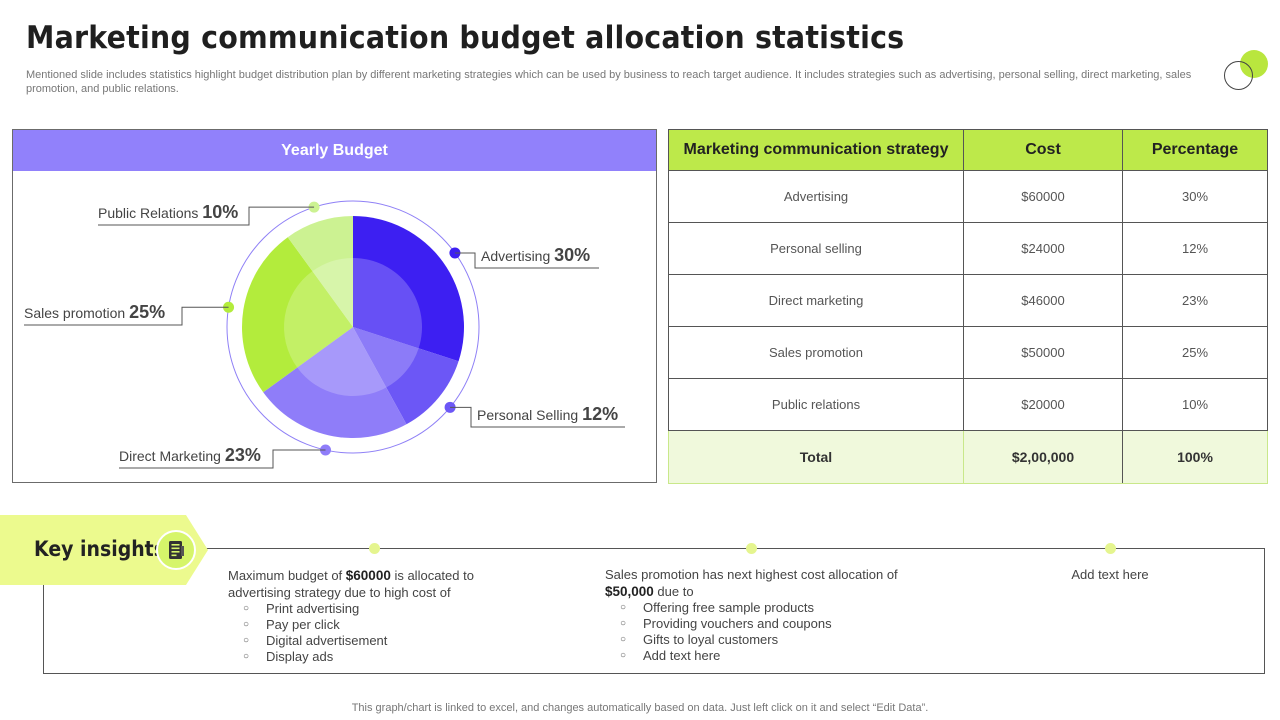 This screenshot has height=720, width=1280. Describe the element at coordinates (176, 550) in the screenshot. I see `notepad-icon` at that location.